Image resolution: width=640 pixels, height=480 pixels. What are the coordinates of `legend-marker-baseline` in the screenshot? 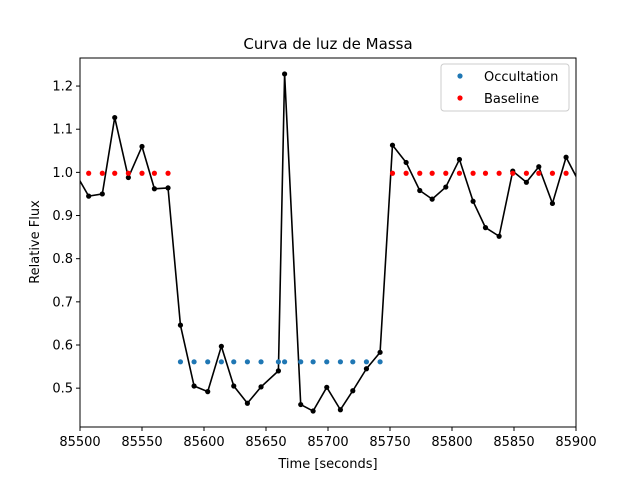 It's located at (460, 98).